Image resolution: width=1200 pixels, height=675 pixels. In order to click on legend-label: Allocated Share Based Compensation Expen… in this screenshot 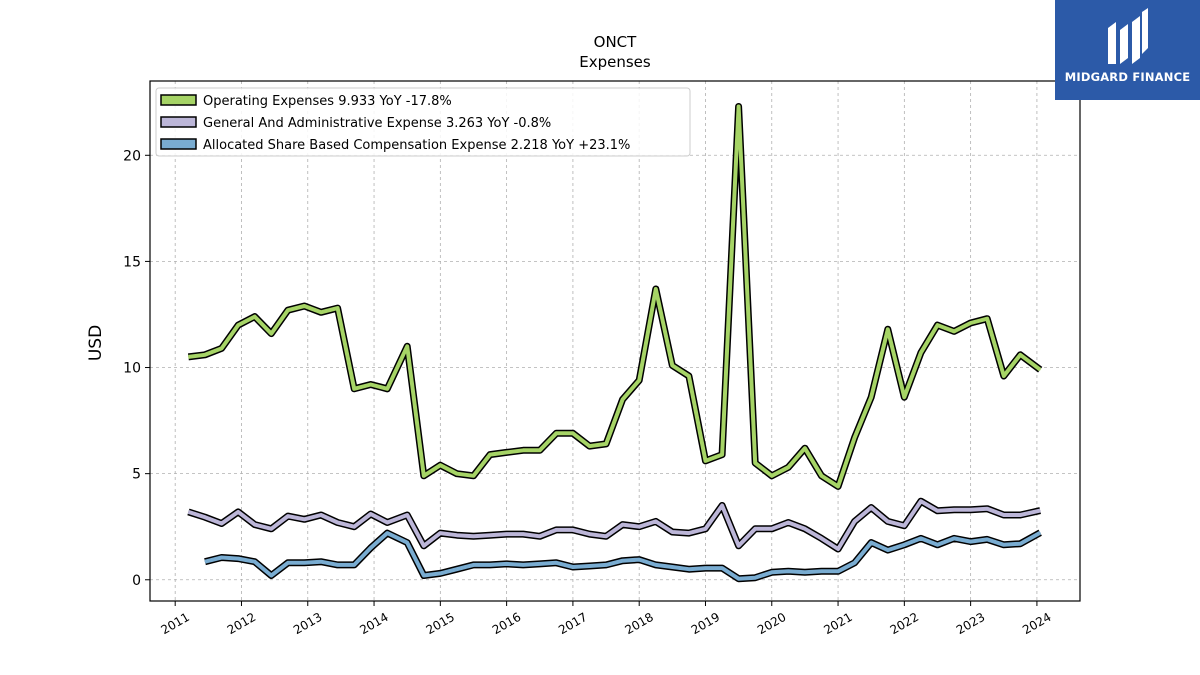, I will do `click(416, 145)`.